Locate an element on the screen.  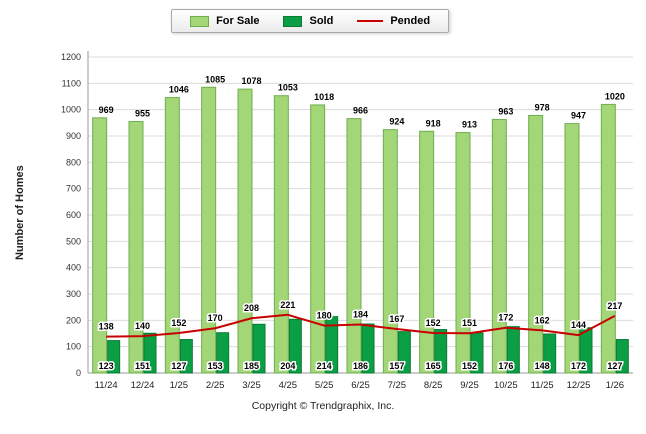
pended-value-label: 152 is located at coordinates (178, 323).